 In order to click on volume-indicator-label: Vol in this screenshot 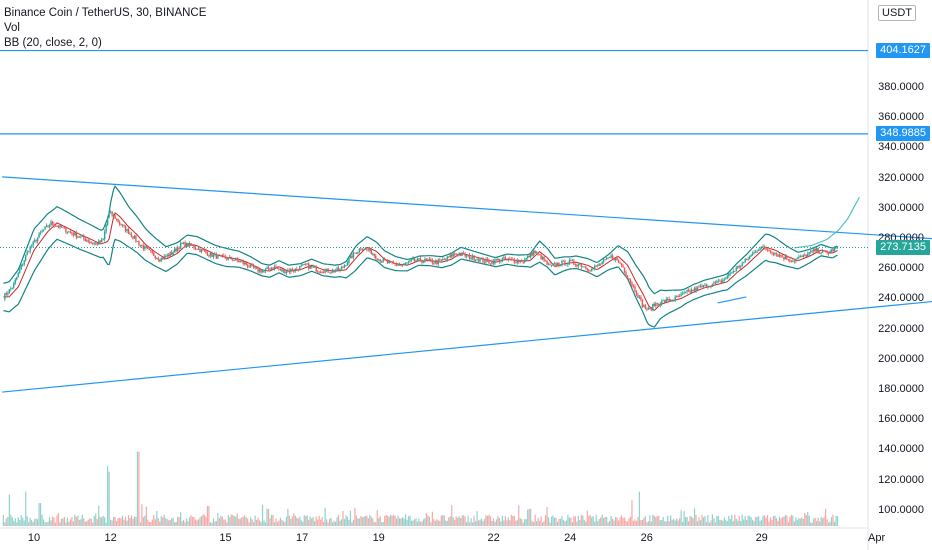, I will do `click(12, 28)`.